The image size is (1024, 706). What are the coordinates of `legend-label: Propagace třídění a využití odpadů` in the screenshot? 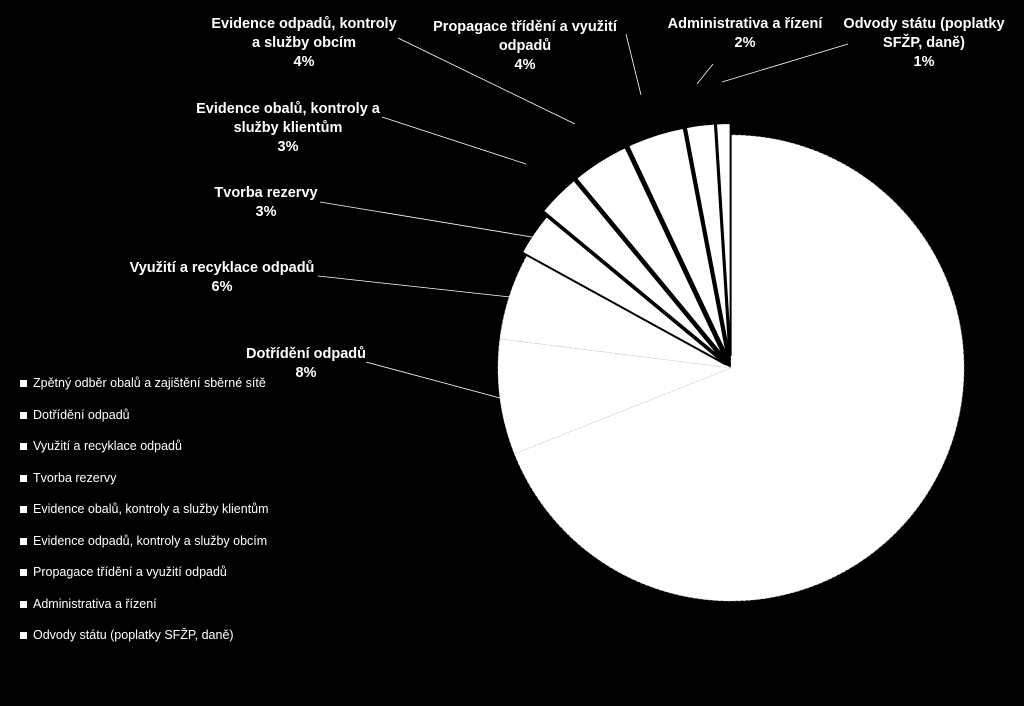 It's located at (130, 572).